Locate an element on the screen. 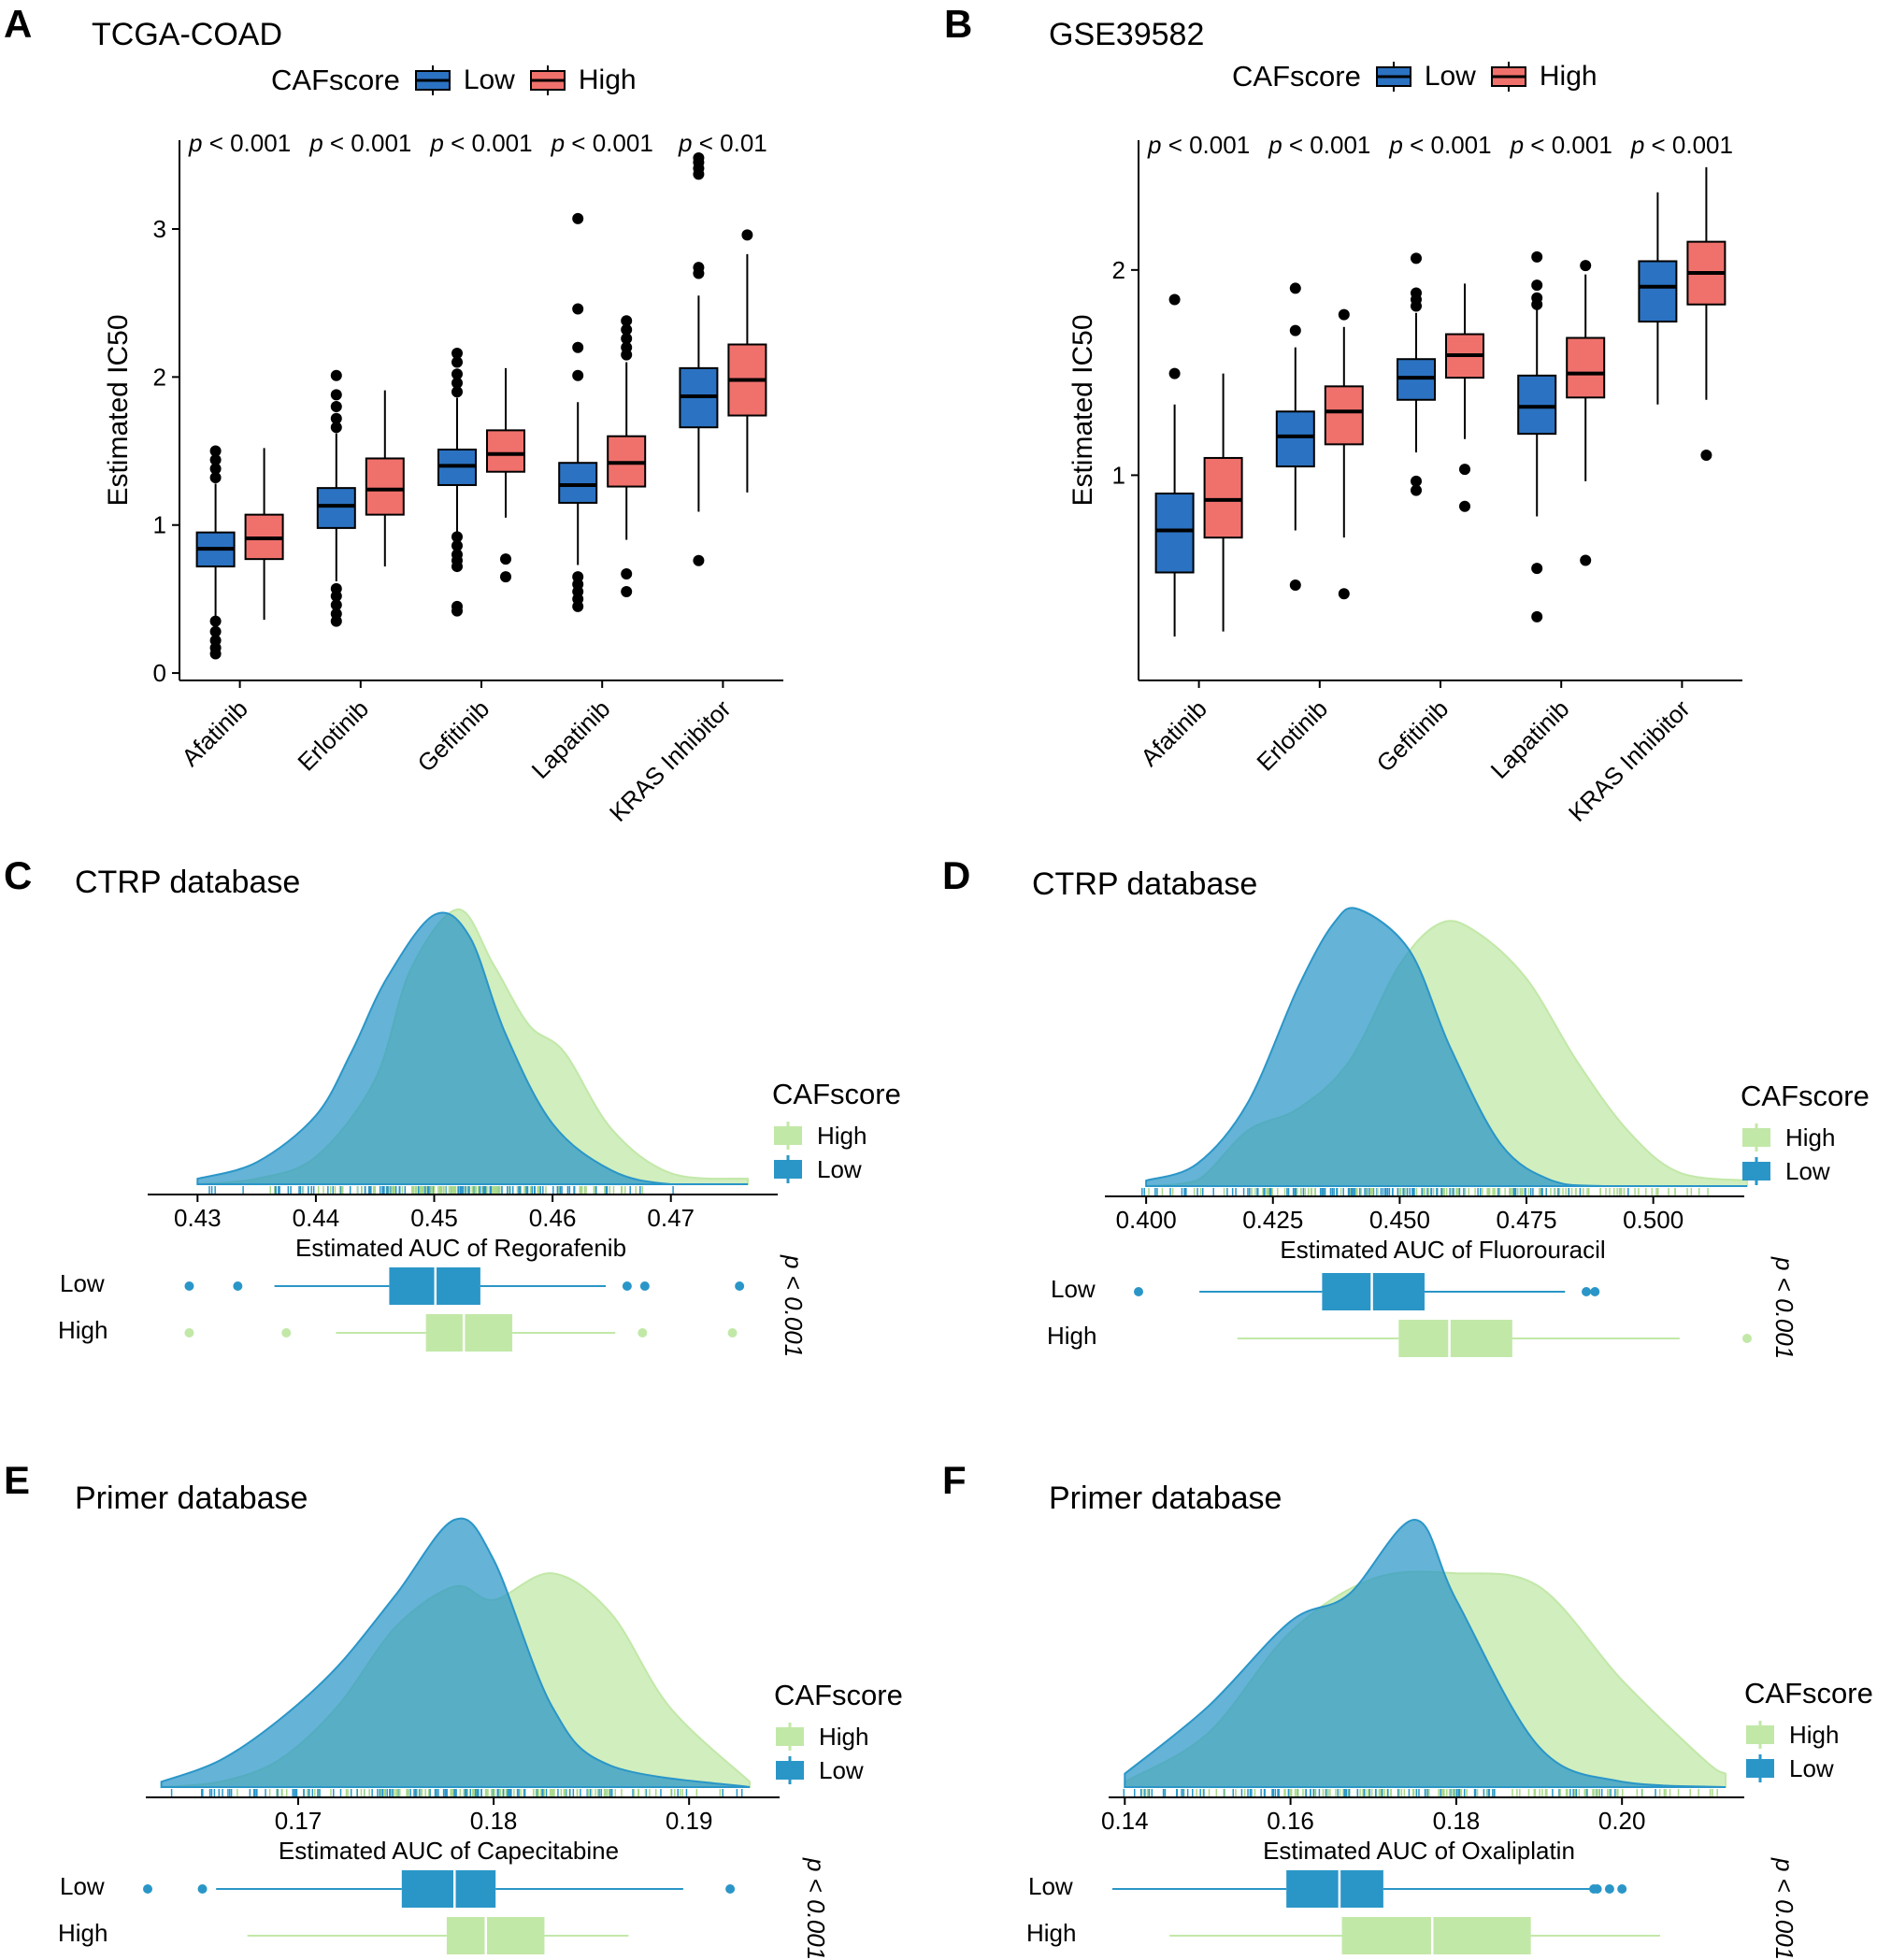 The width and height of the screenshot is (1877, 1960). x-tick-label: Afatinib is located at coordinates (214, 733).